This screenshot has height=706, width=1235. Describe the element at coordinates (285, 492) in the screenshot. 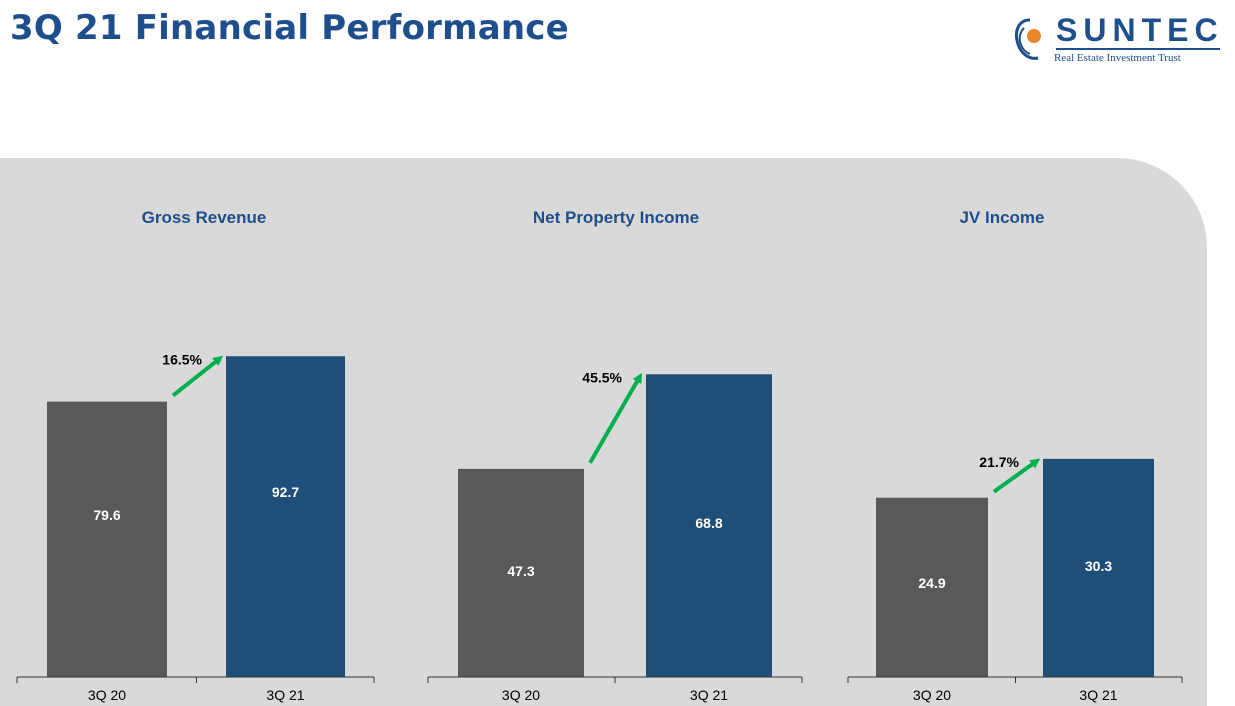

I see `bar-value-label: 92.7` at that location.